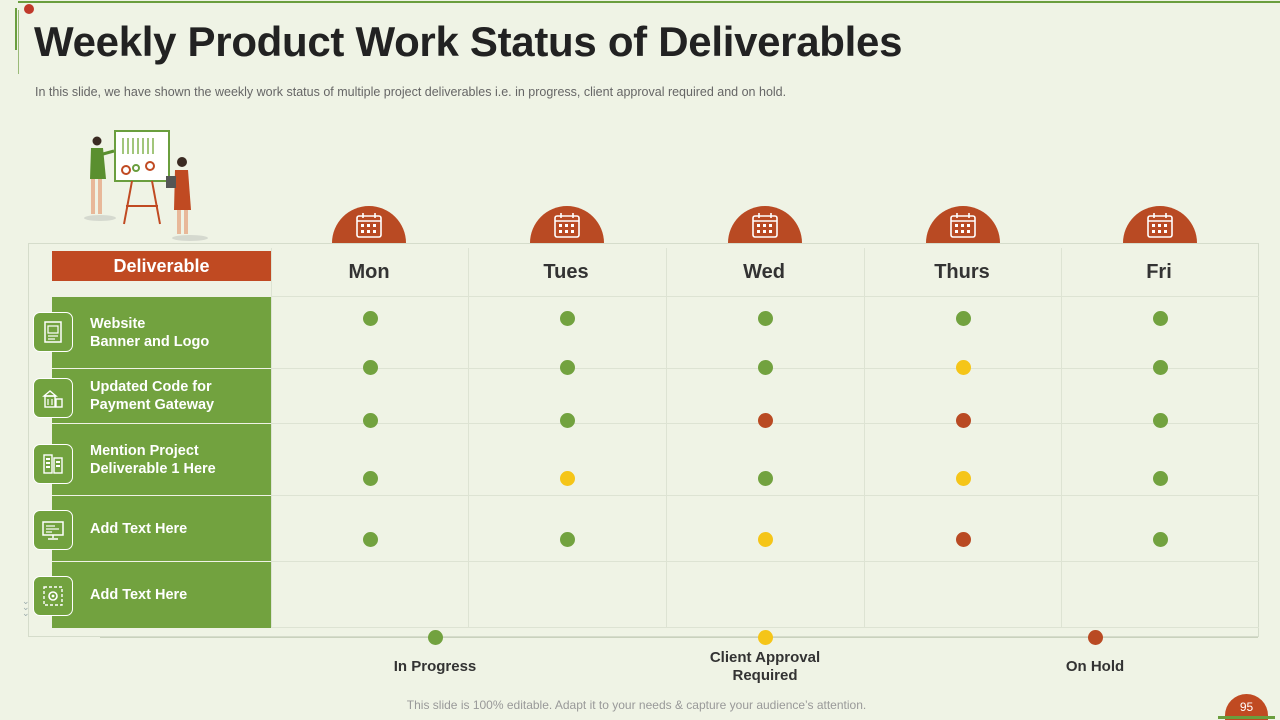 This screenshot has width=1280, height=720. Describe the element at coordinates (679, 637) in the screenshot. I see `legend-line` at that location.